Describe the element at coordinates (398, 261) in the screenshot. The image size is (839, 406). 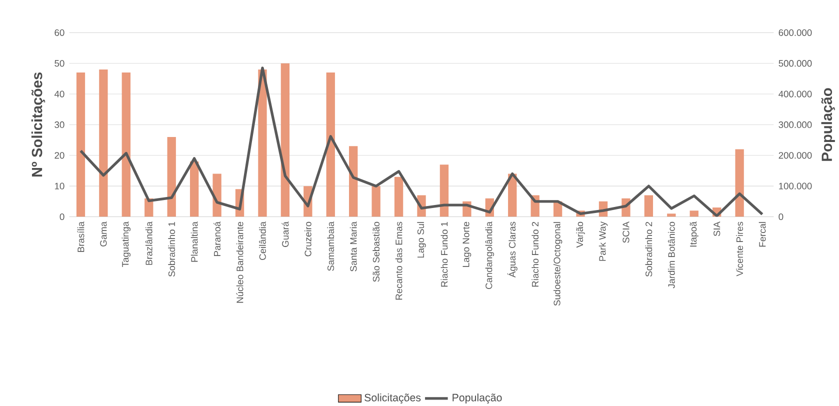
I see `x-tick-label: Recanto das Emas` at that location.